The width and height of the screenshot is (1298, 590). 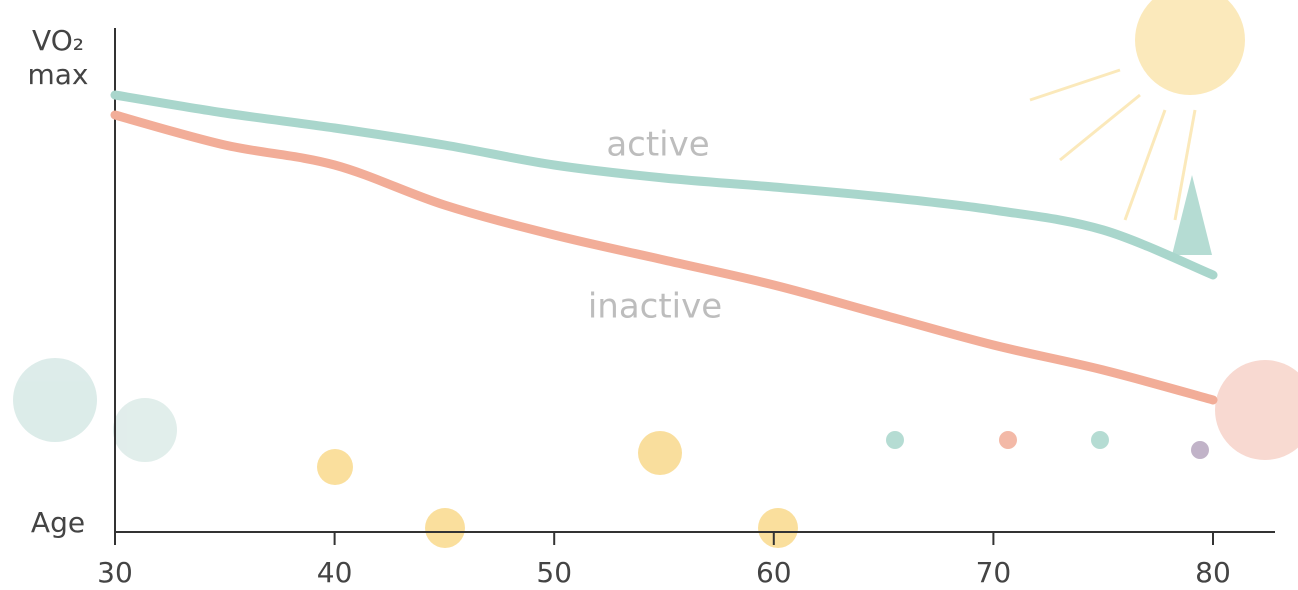 I want to click on x-tick-label: 30, so click(x=115, y=572).